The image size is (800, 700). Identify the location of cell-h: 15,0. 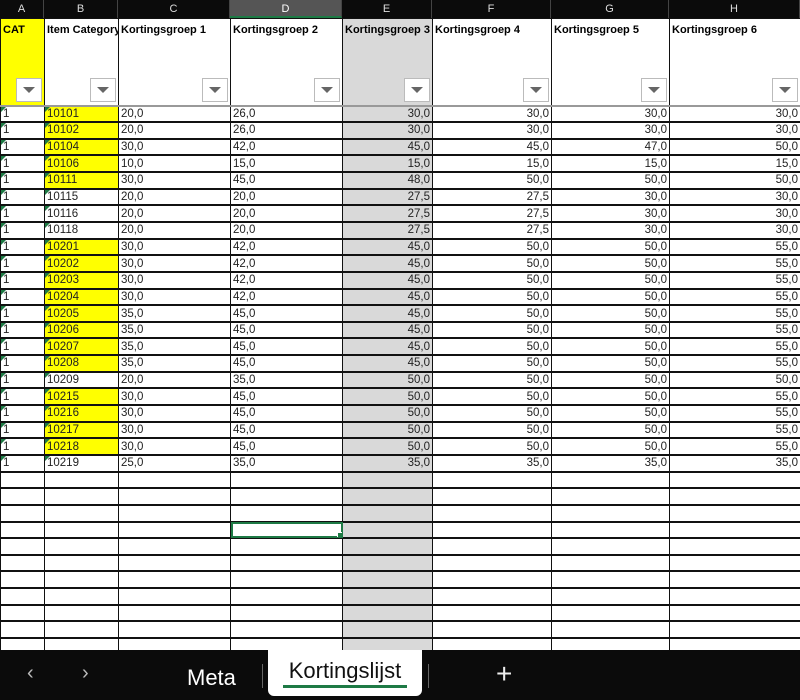
(734, 164).